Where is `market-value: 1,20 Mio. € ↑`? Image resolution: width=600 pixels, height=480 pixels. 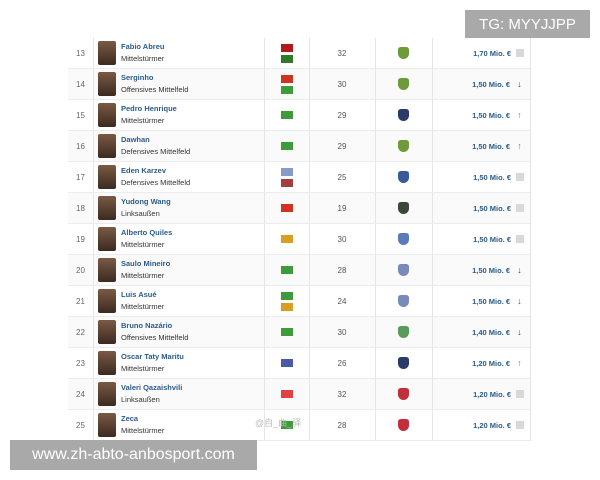 market-value: 1,20 Mio. € ↑ is located at coordinates (478, 363).